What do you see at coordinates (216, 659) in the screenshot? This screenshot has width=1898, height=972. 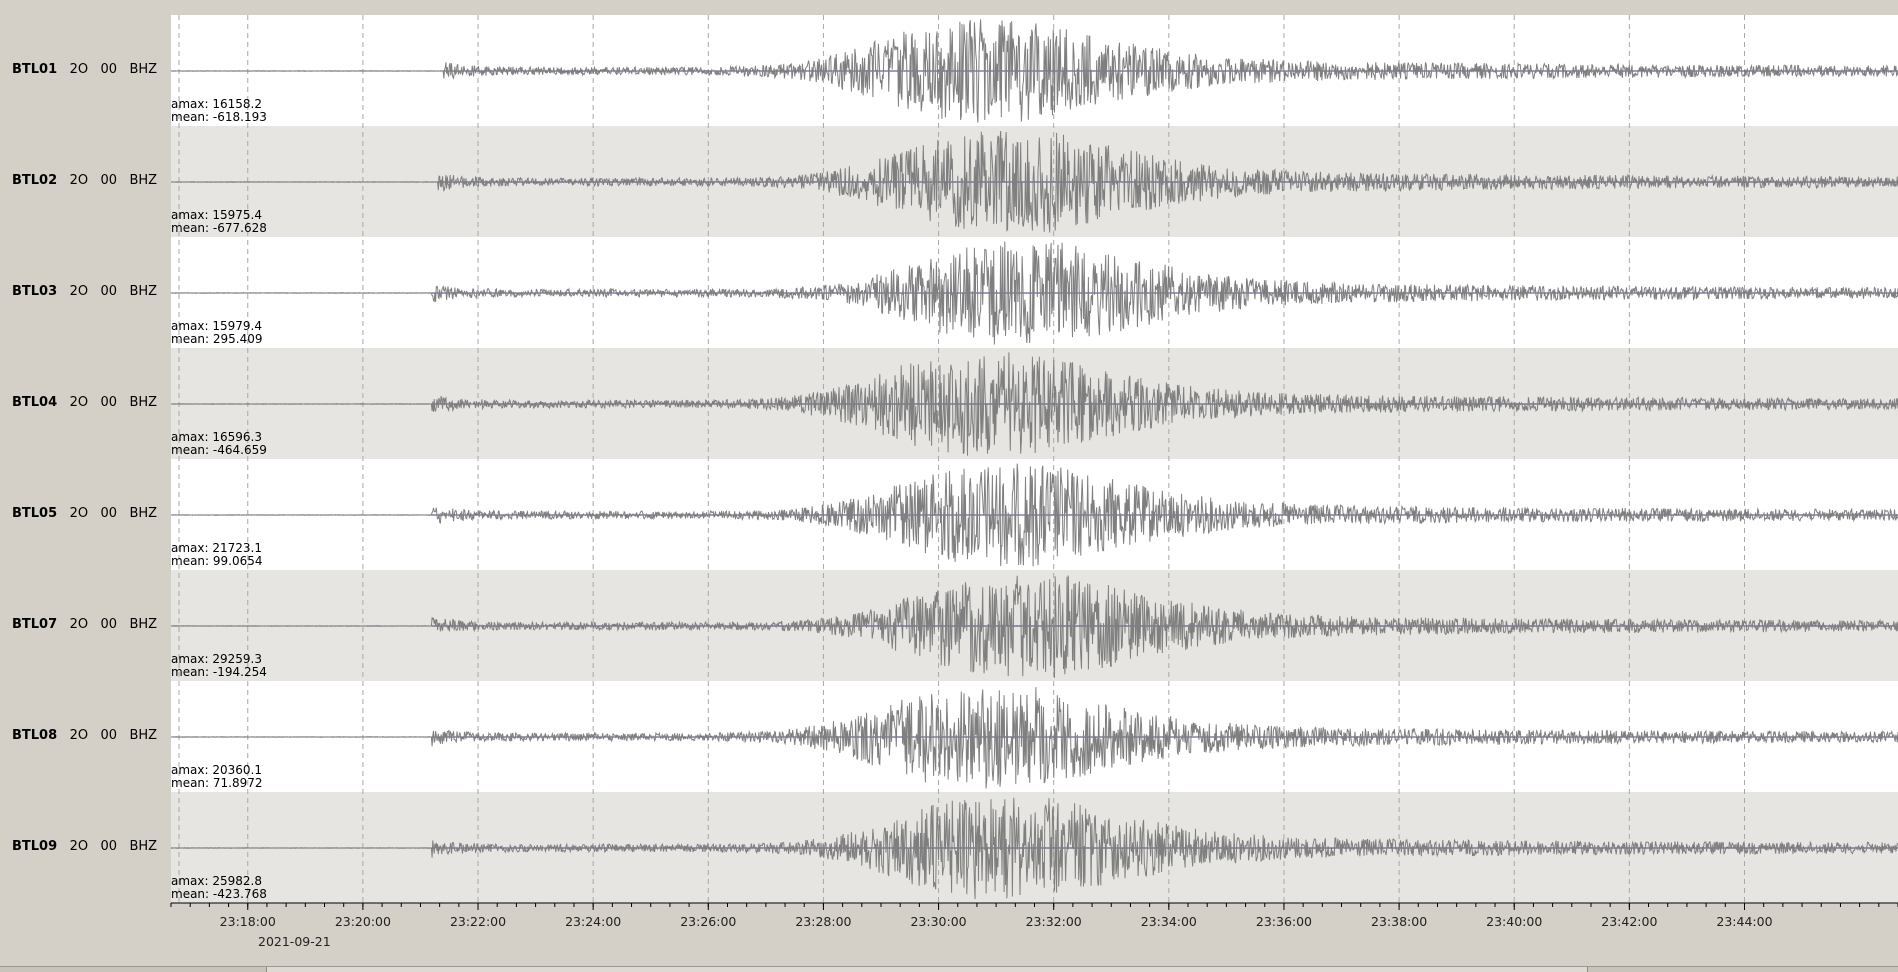 I see `trace-amax: amax: 29259.3` at bounding box center [216, 659].